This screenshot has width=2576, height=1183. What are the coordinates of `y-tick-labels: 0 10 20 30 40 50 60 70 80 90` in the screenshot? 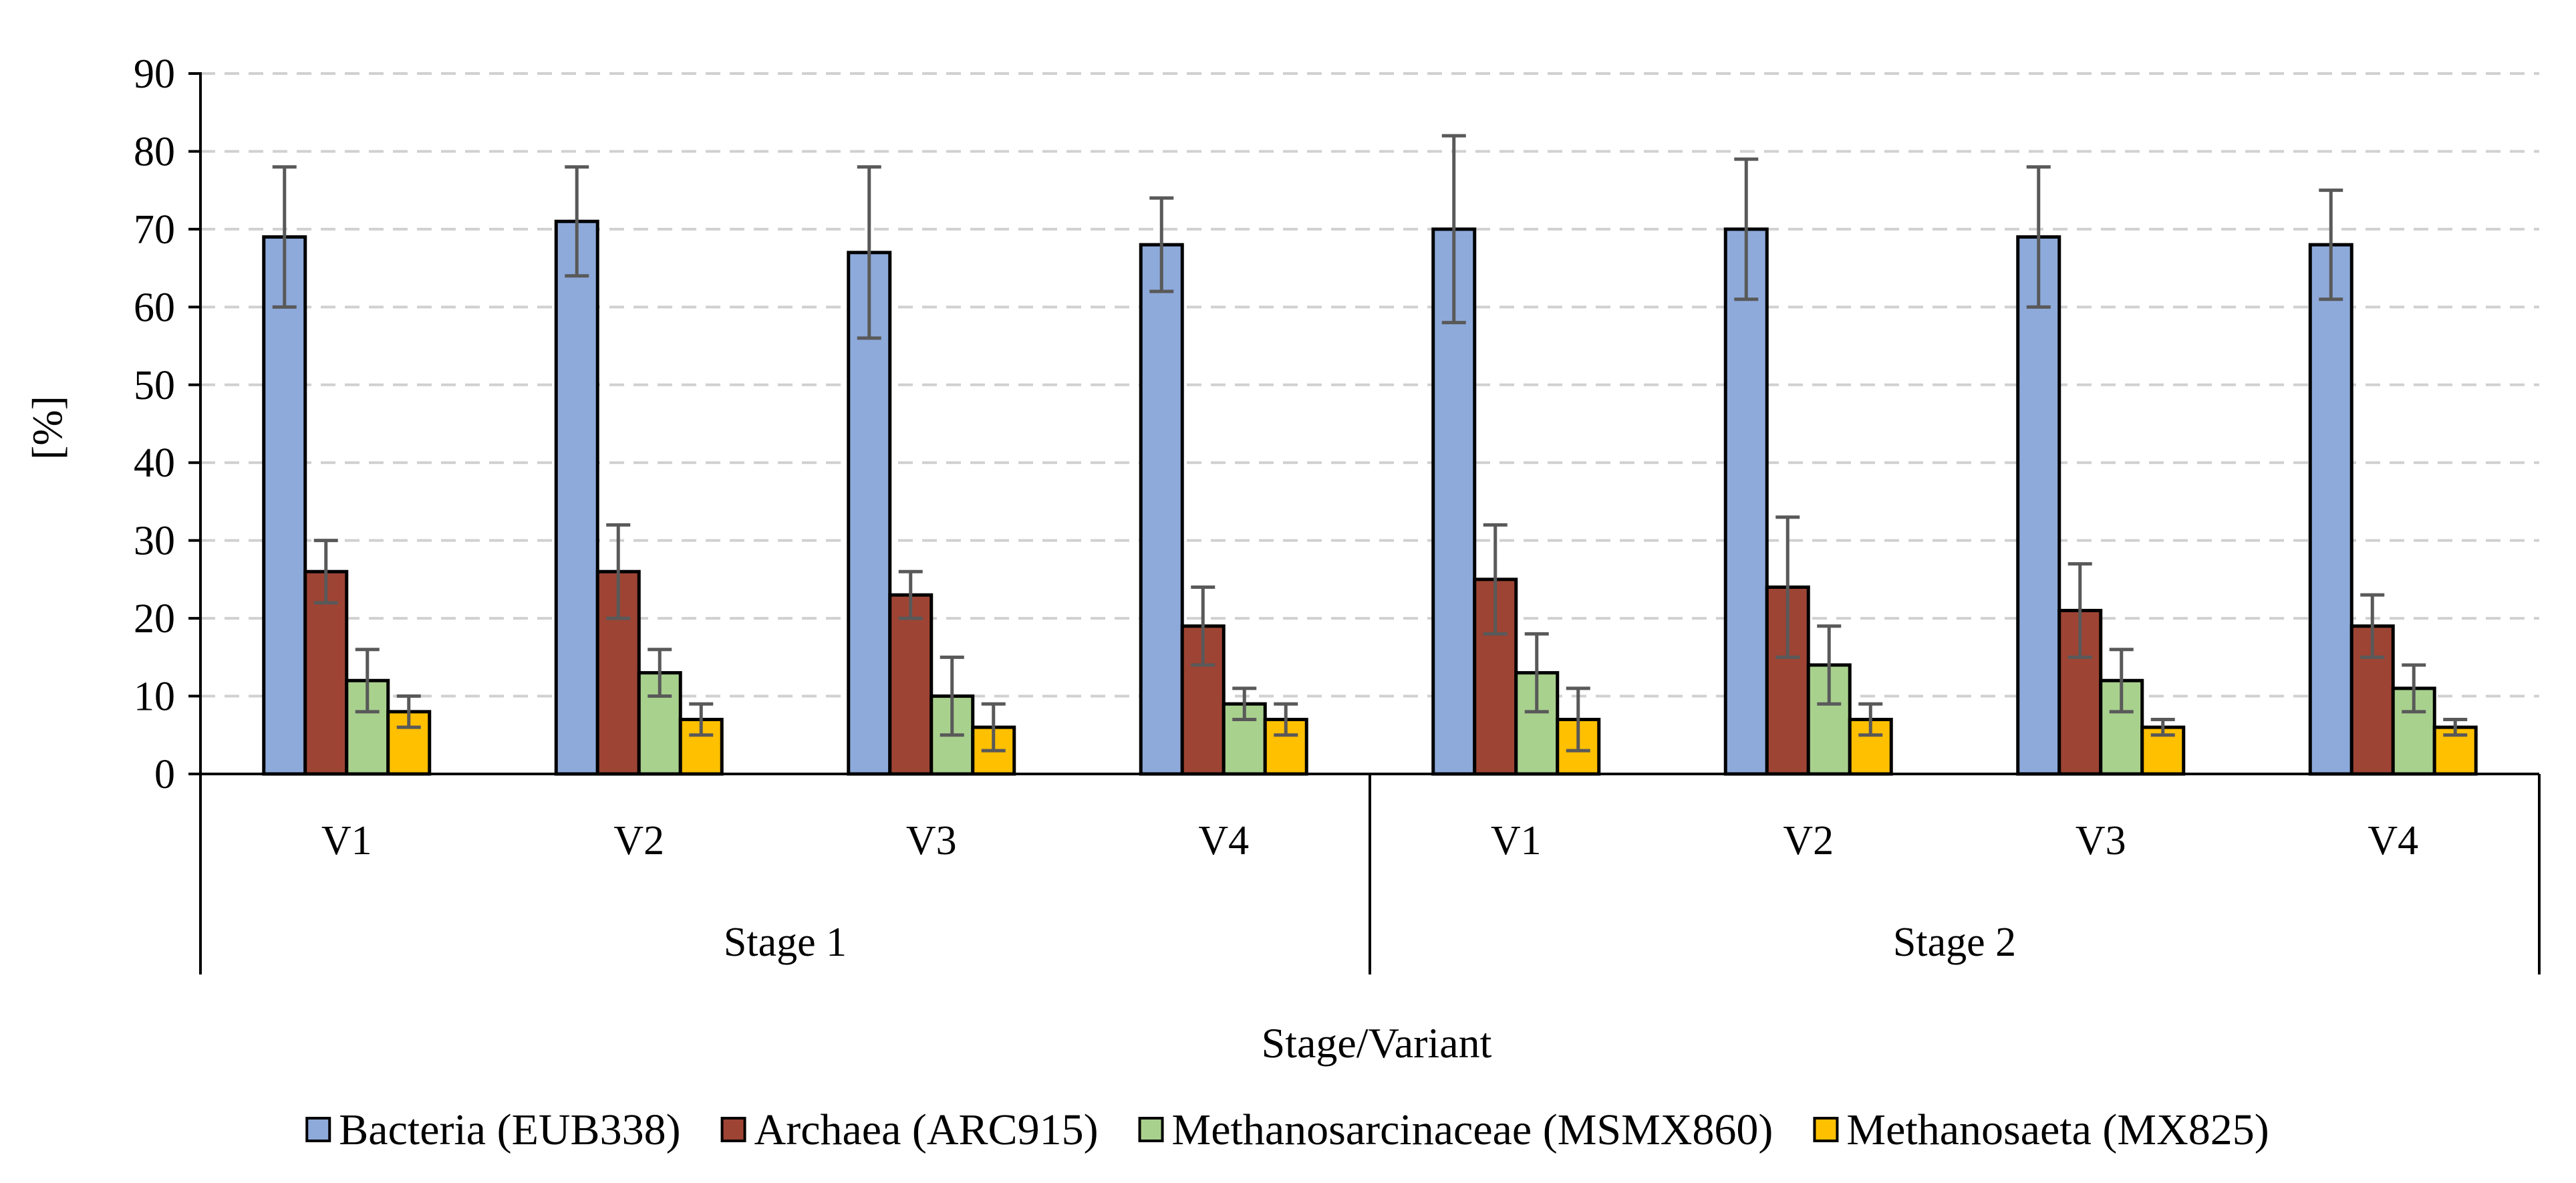 It's located at (154, 424).